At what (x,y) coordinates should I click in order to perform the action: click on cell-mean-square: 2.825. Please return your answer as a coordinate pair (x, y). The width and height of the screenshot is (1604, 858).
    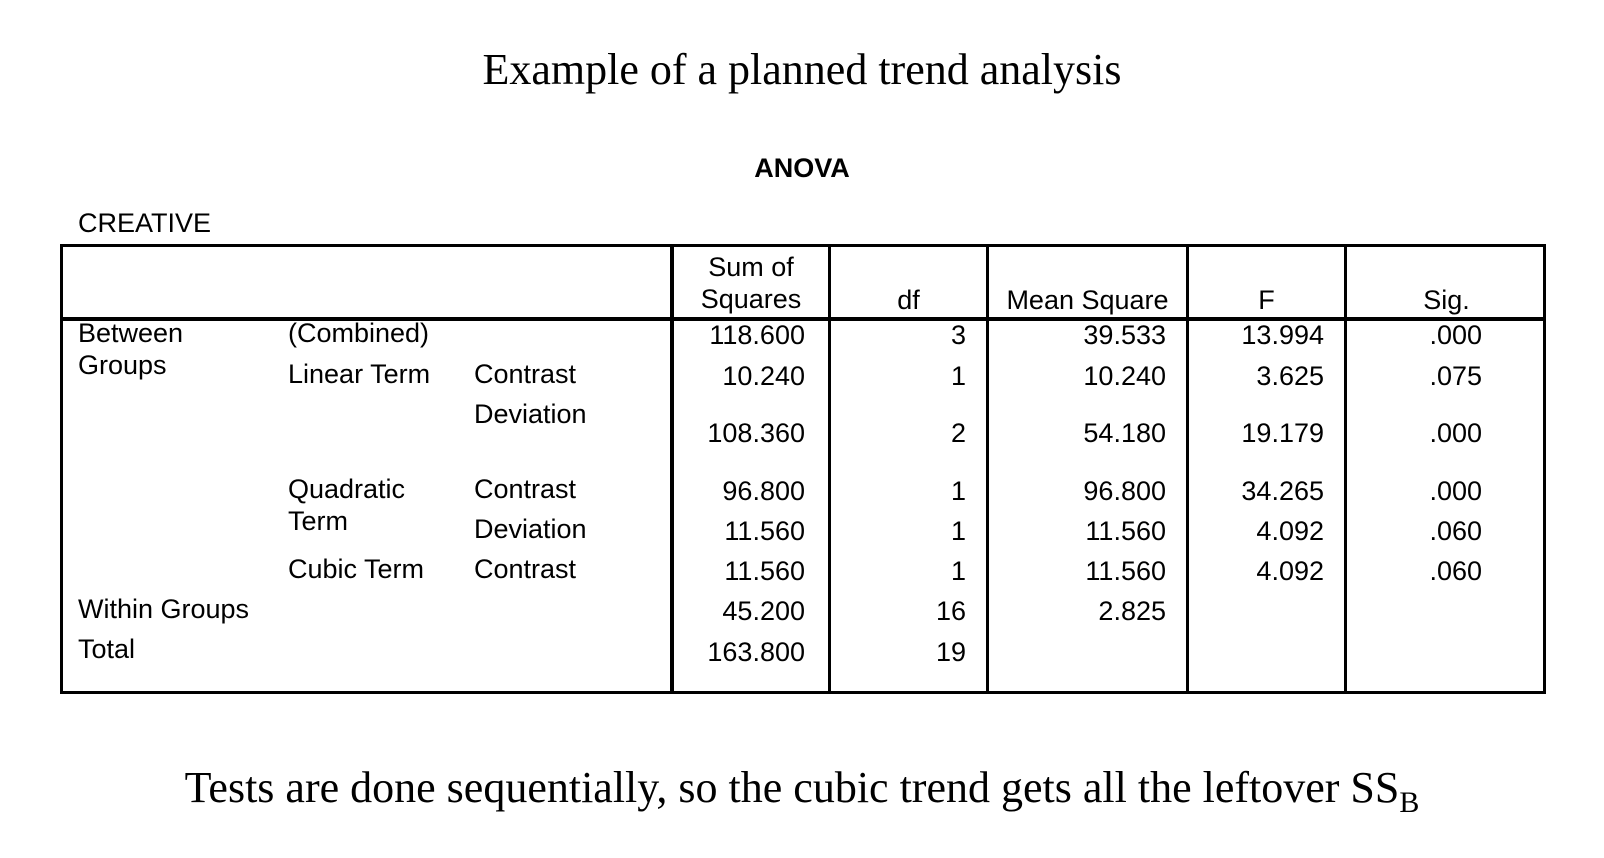
    Looking at the image, I should click on (1132, 611).